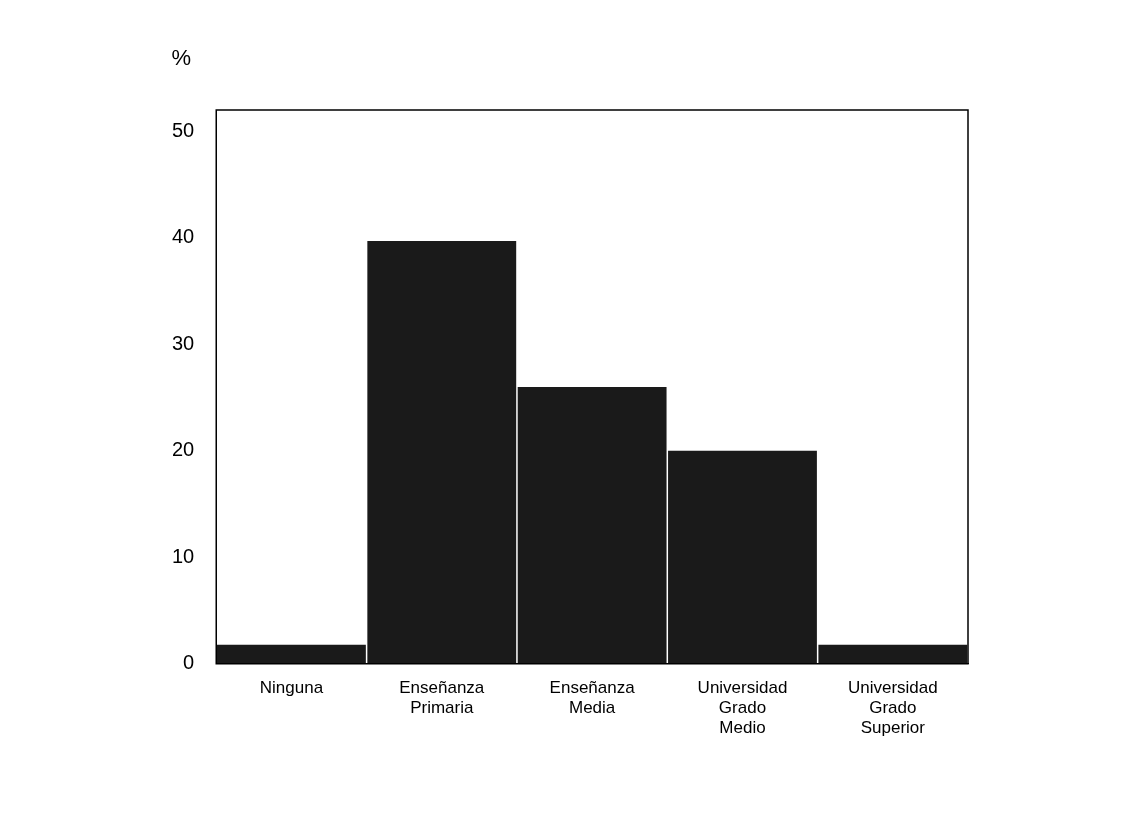 The height and width of the screenshot is (813, 1138). What do you see at coordinates (181, 58) in the screenshot?
I see `y-axis-title: %` at bounding box center [181, 58].